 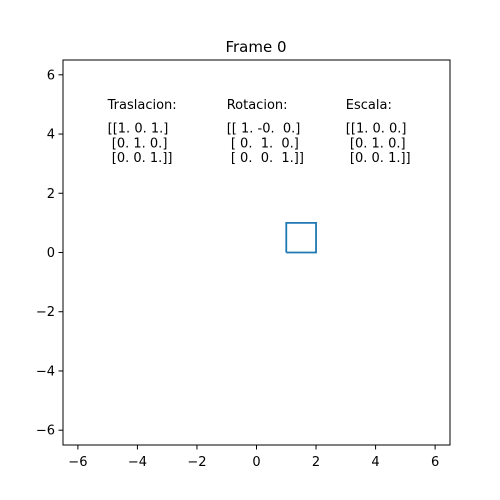 I want to click on x-tick-label: 2, so click(x=316, y=462).